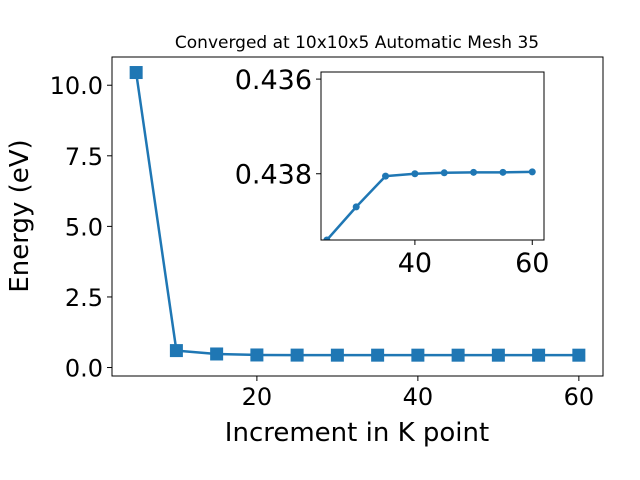 This screenshot has width=640, height=480. I want to click on inset-y-tick-label: 0.438, so click(273, 175).